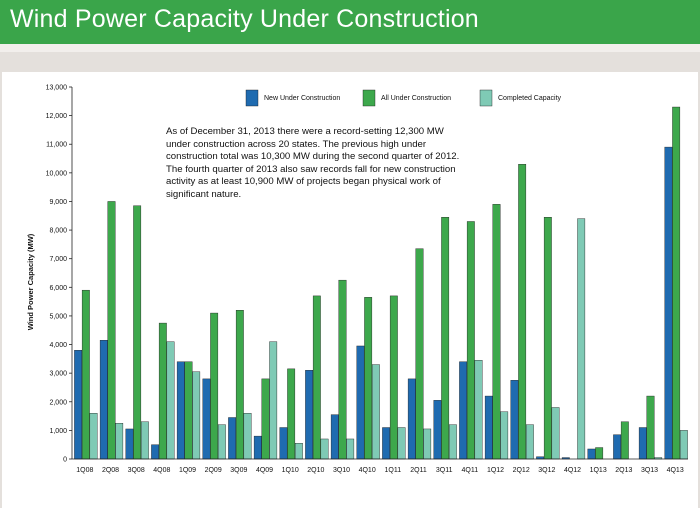  I want to click on x-tick-label: 1Q13, so click(598, 470).